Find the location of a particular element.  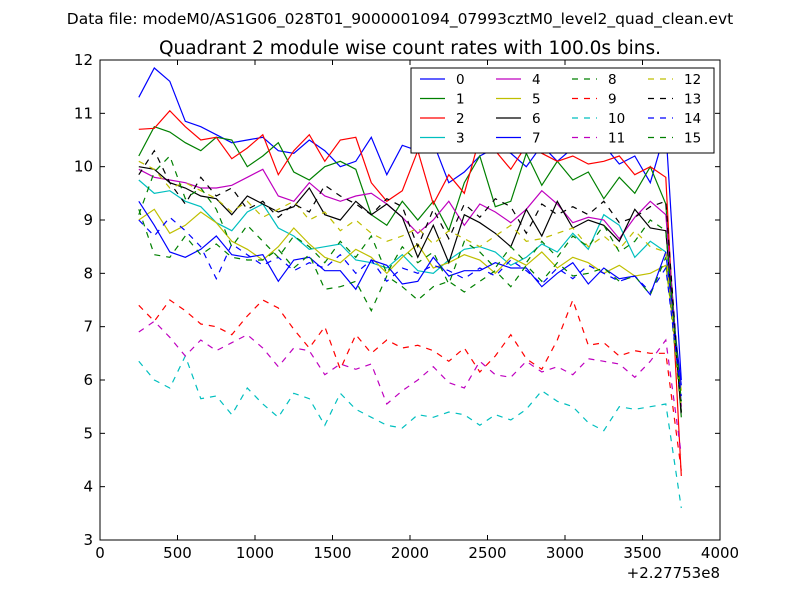

legend-label-6: 6 is located at coordinates (536, 119).